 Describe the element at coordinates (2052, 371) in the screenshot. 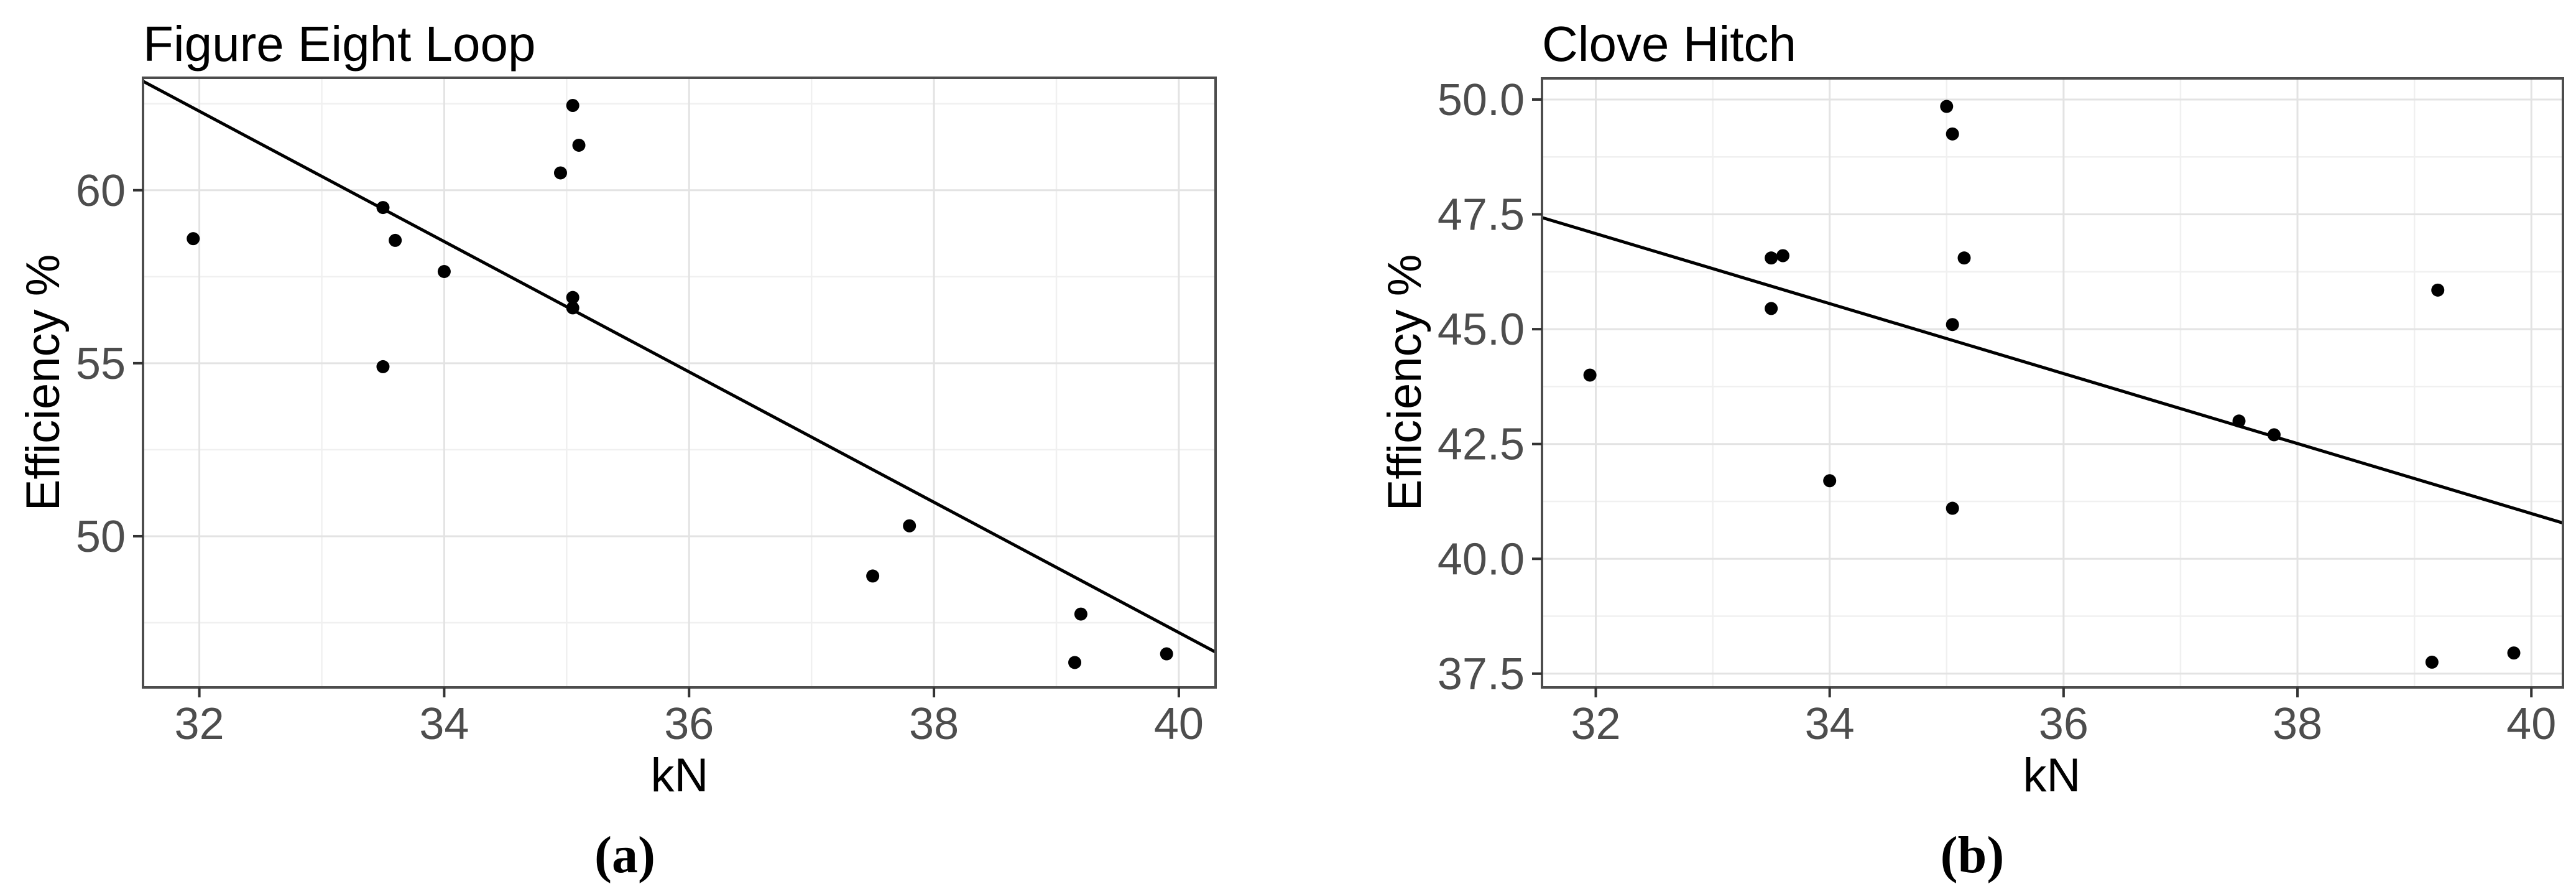

I see `trend-line` at that location.